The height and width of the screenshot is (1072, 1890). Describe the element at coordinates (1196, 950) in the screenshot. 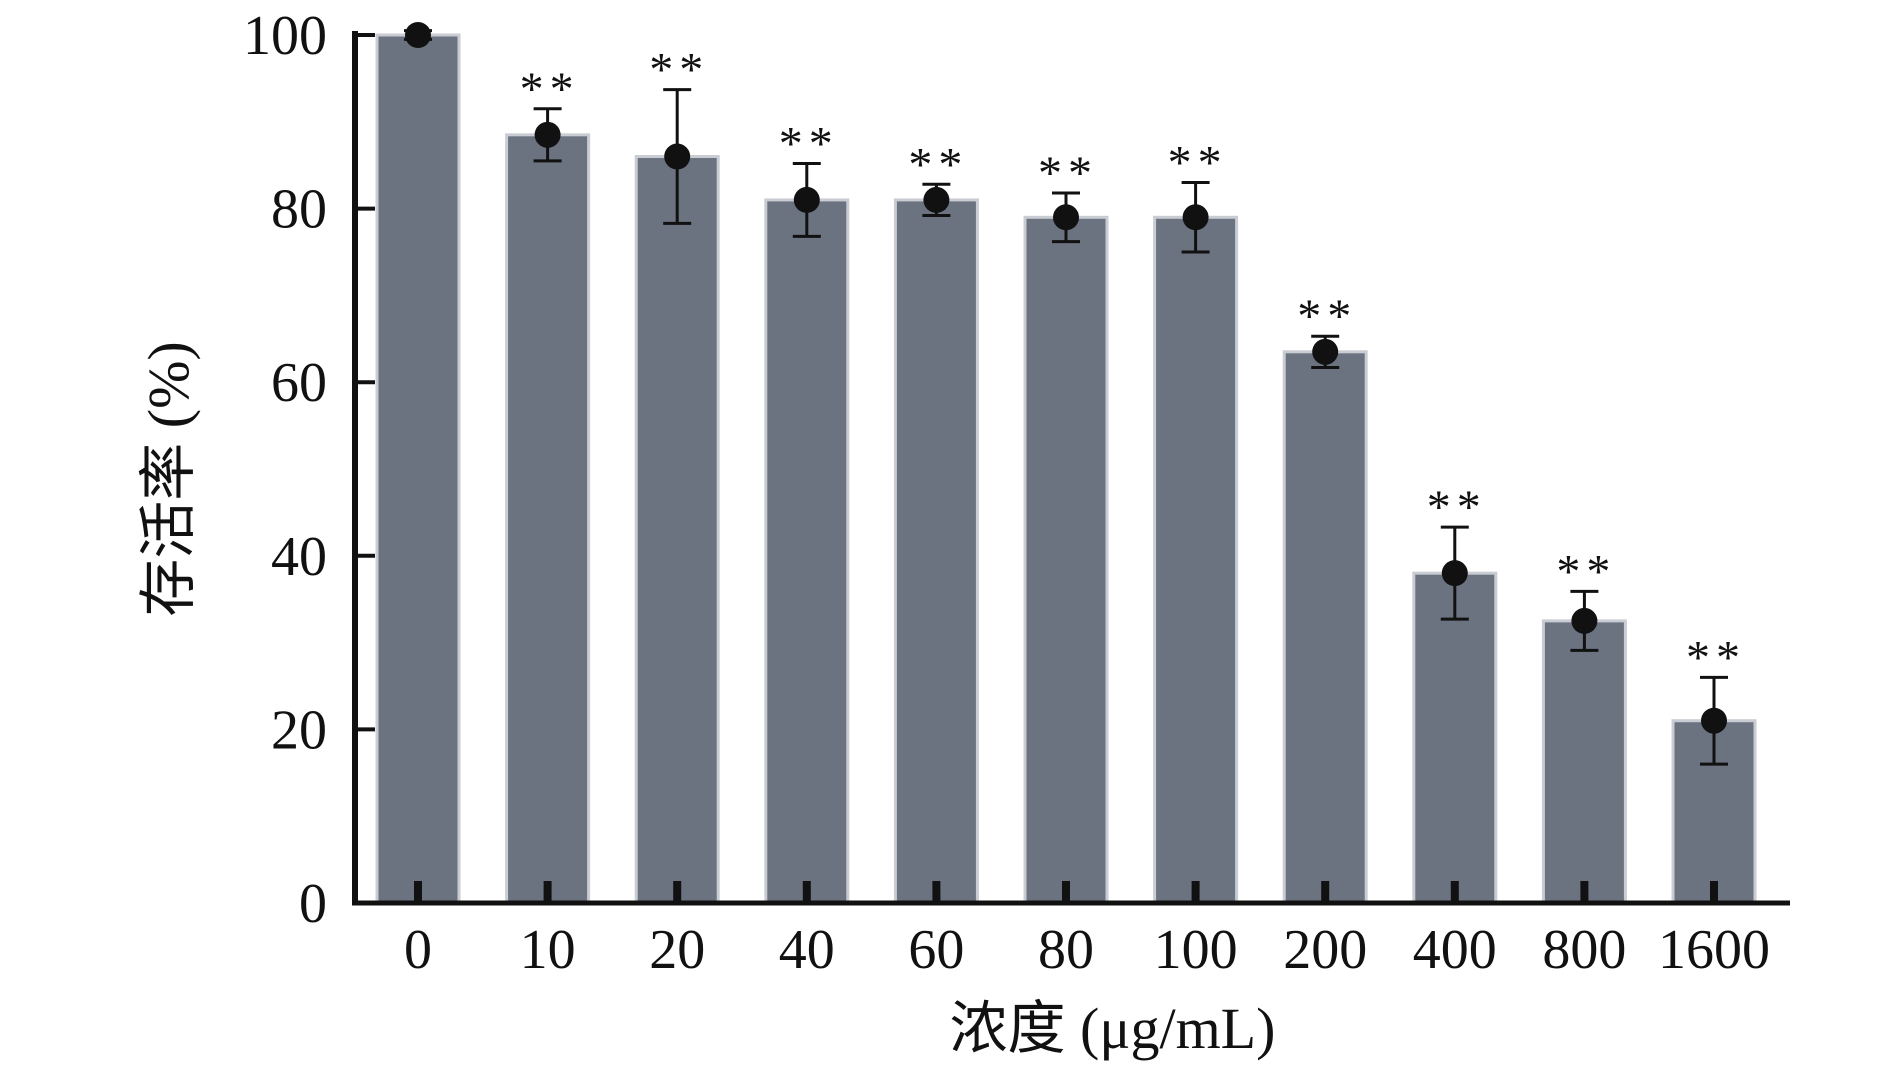

I see `x-tick-label: 100` at that location.